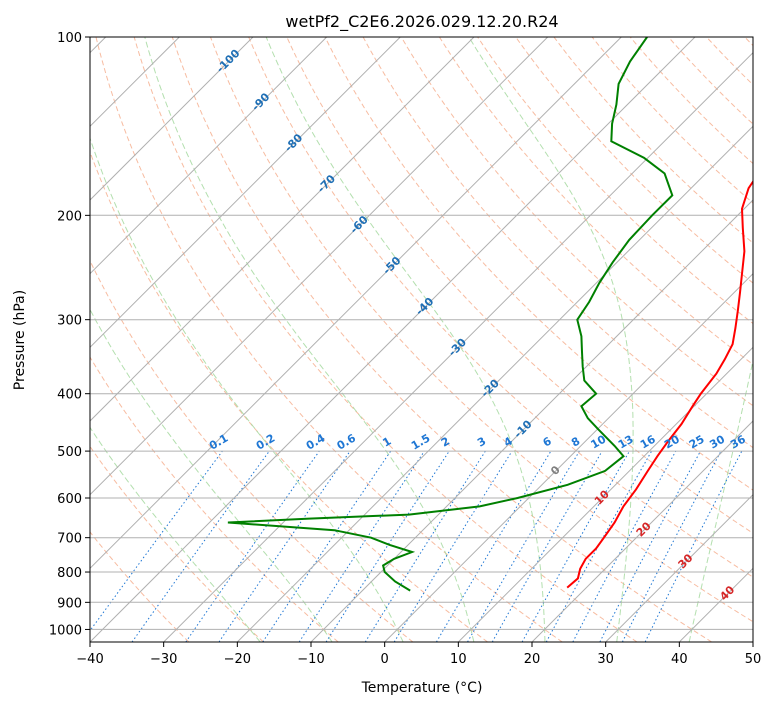  I want to click on y-tick-label: 600, so click(69, 499).